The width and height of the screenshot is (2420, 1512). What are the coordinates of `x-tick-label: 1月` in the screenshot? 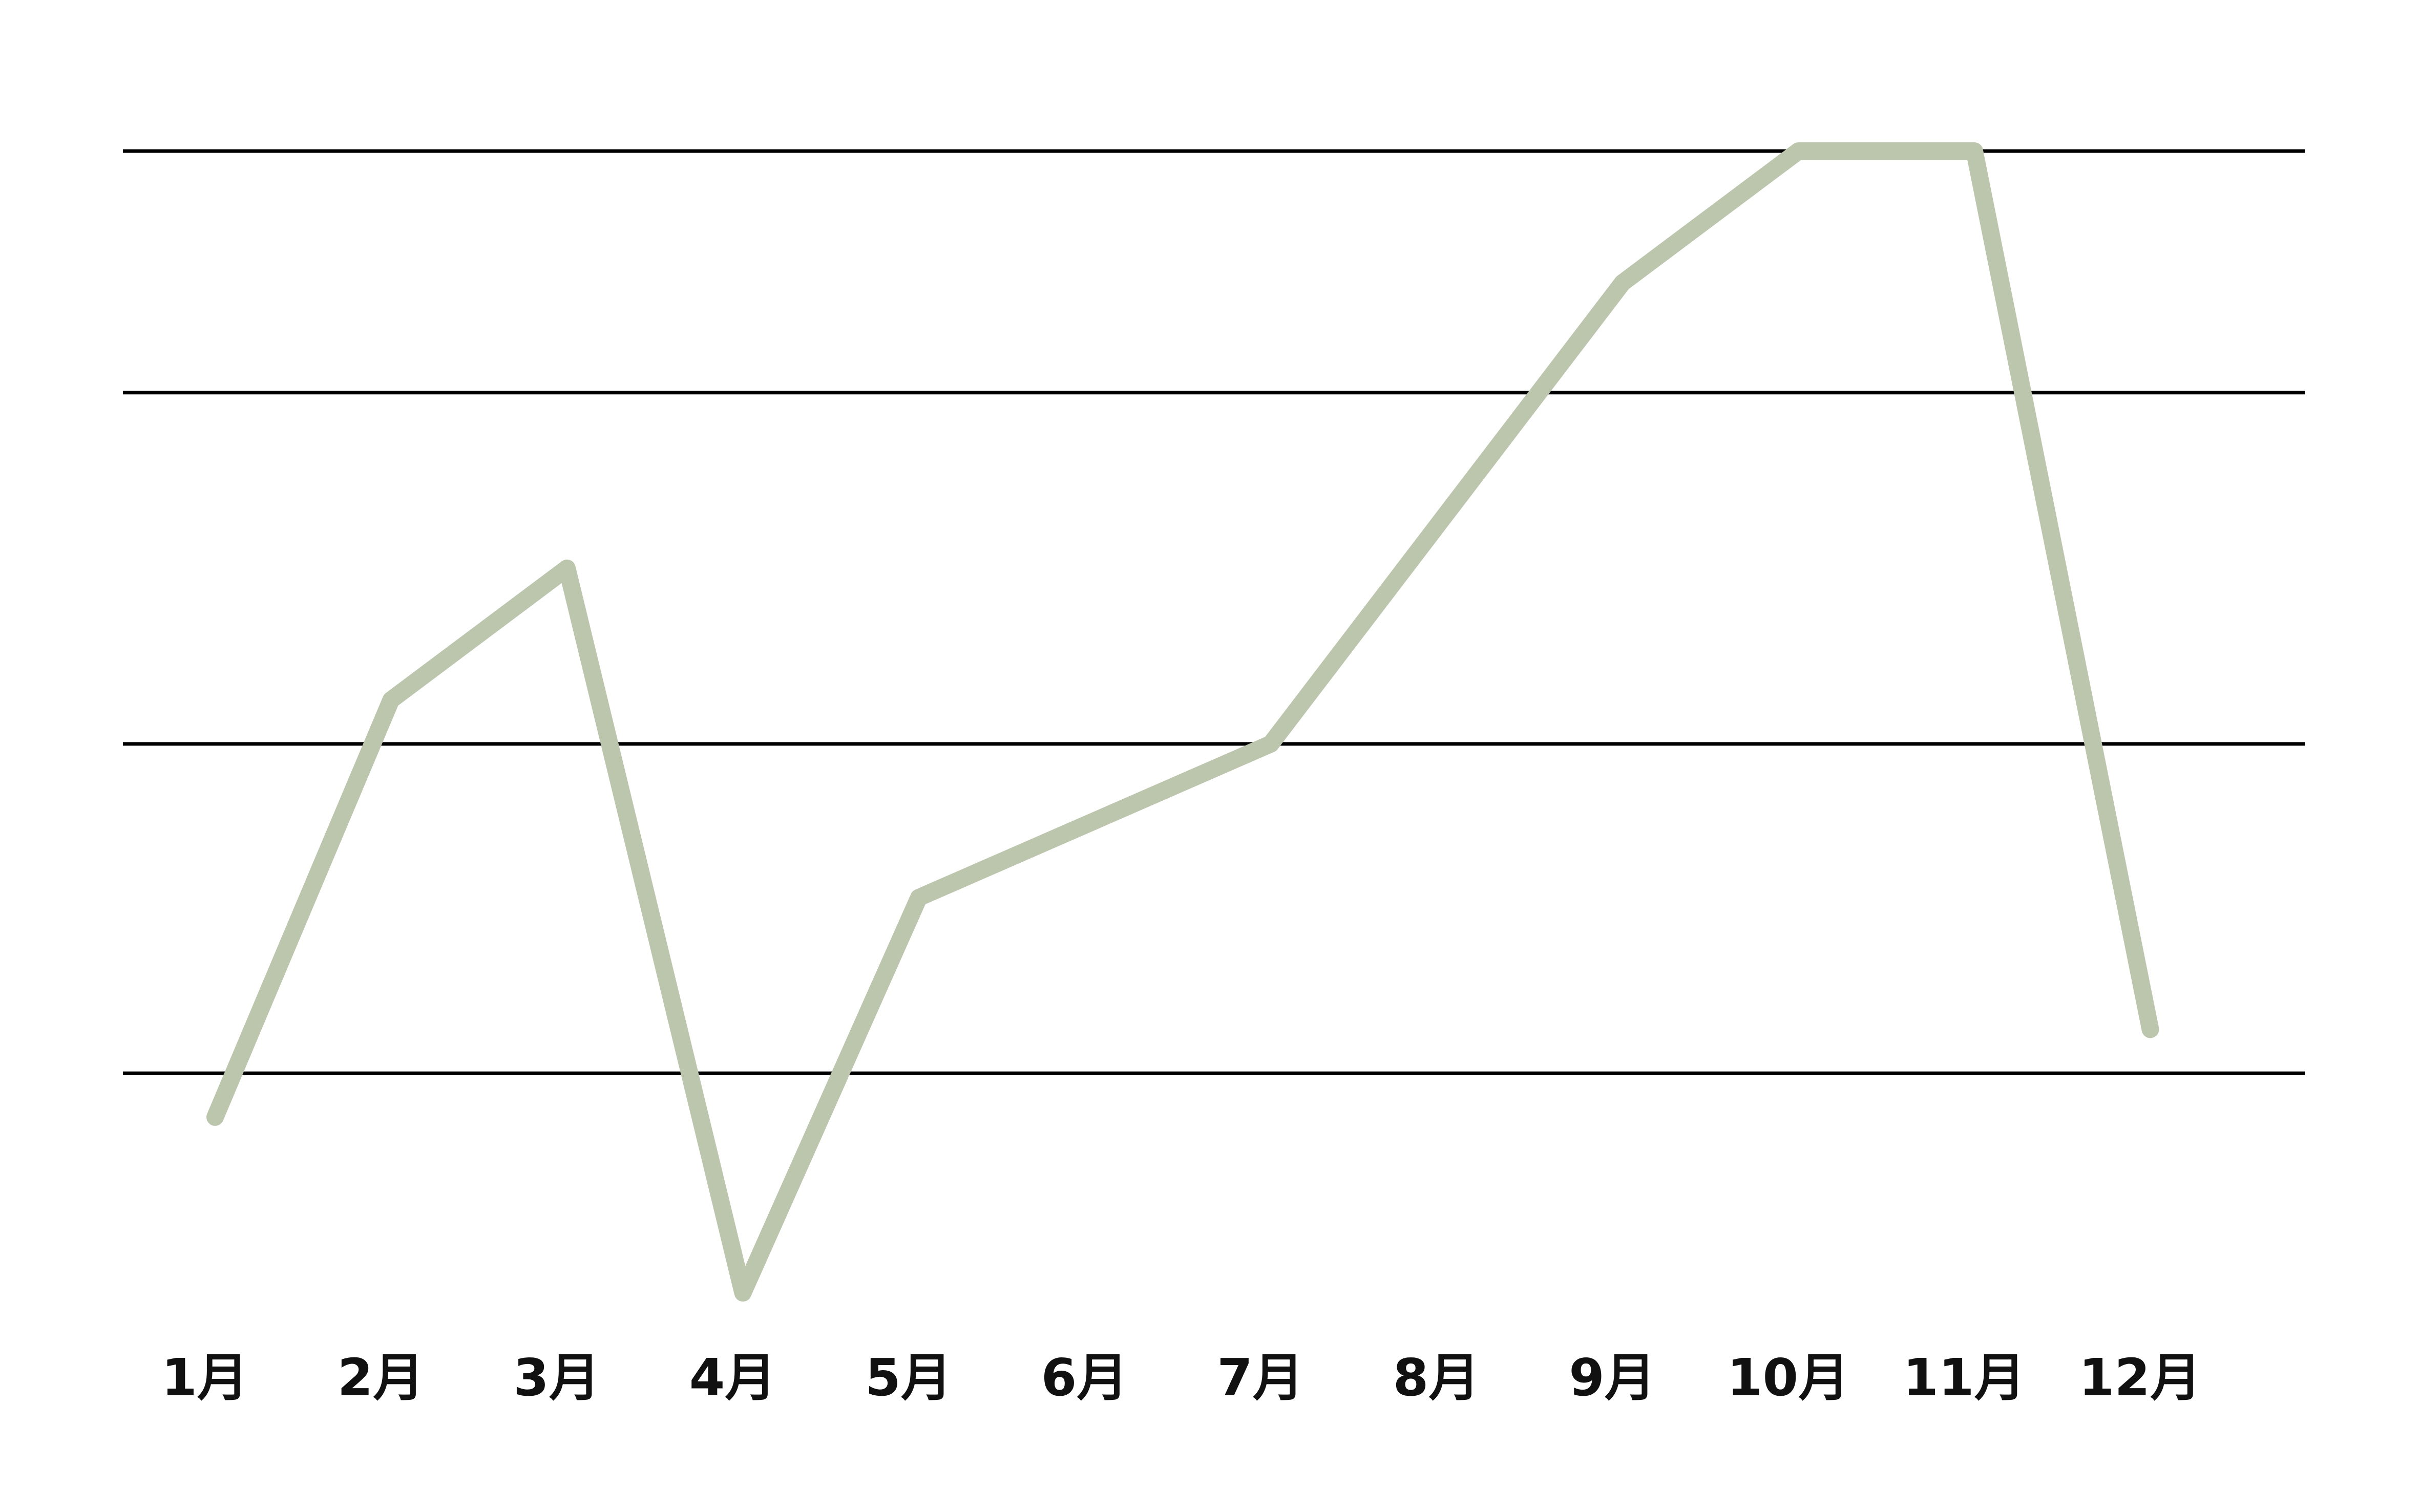 It's located at (205, 1378).